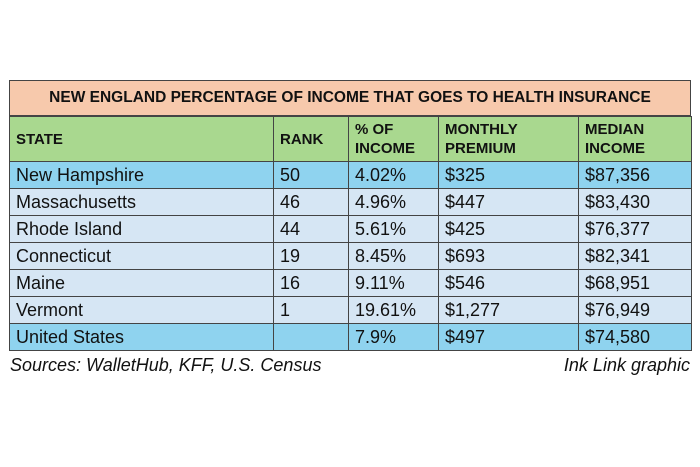  I want to click on cell-rank: 16, so click(311, 283).